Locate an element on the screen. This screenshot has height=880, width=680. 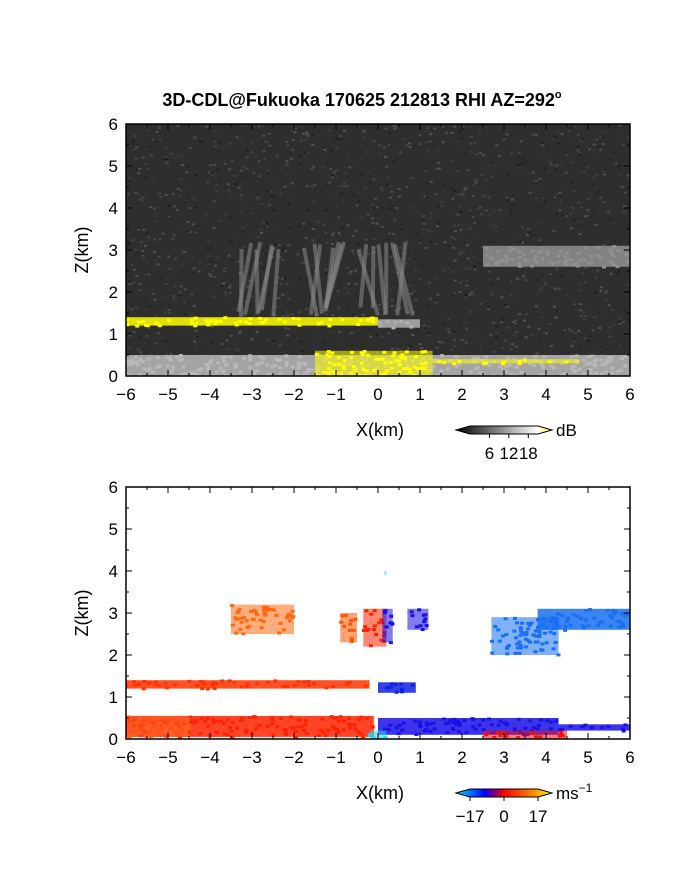
colorbar-unit: dB is located at coordinates (566, 430).